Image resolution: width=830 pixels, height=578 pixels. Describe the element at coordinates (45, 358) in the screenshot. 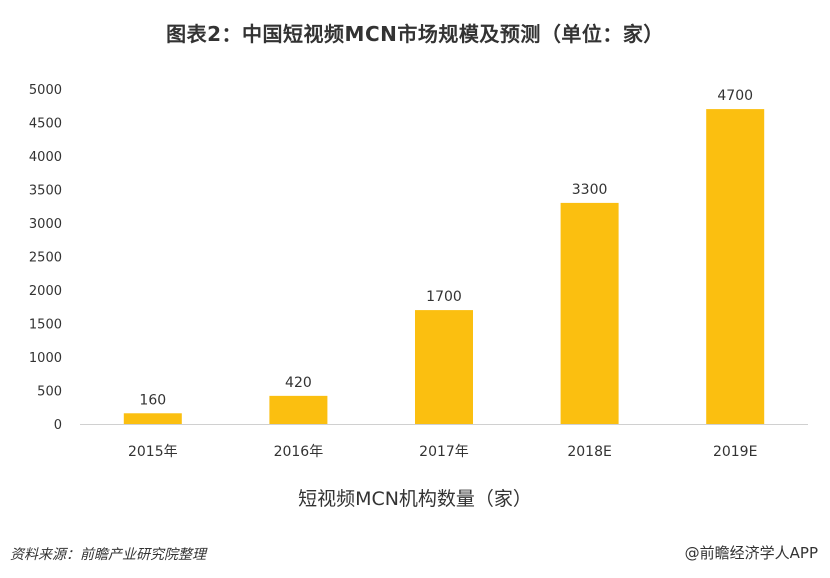

I see `y-tick-label: 1000` at that location.